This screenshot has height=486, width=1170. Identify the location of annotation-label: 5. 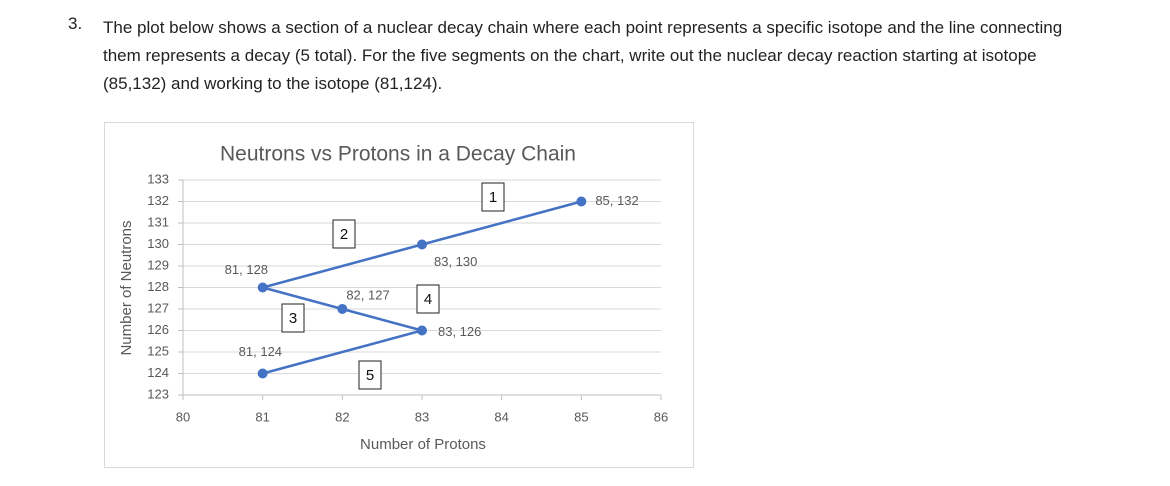
(370, 375).